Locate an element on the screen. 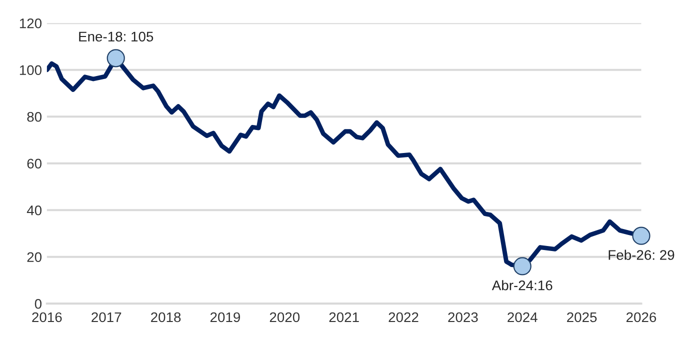  y-tick-label: 80 is located at coordinates (34, 117).